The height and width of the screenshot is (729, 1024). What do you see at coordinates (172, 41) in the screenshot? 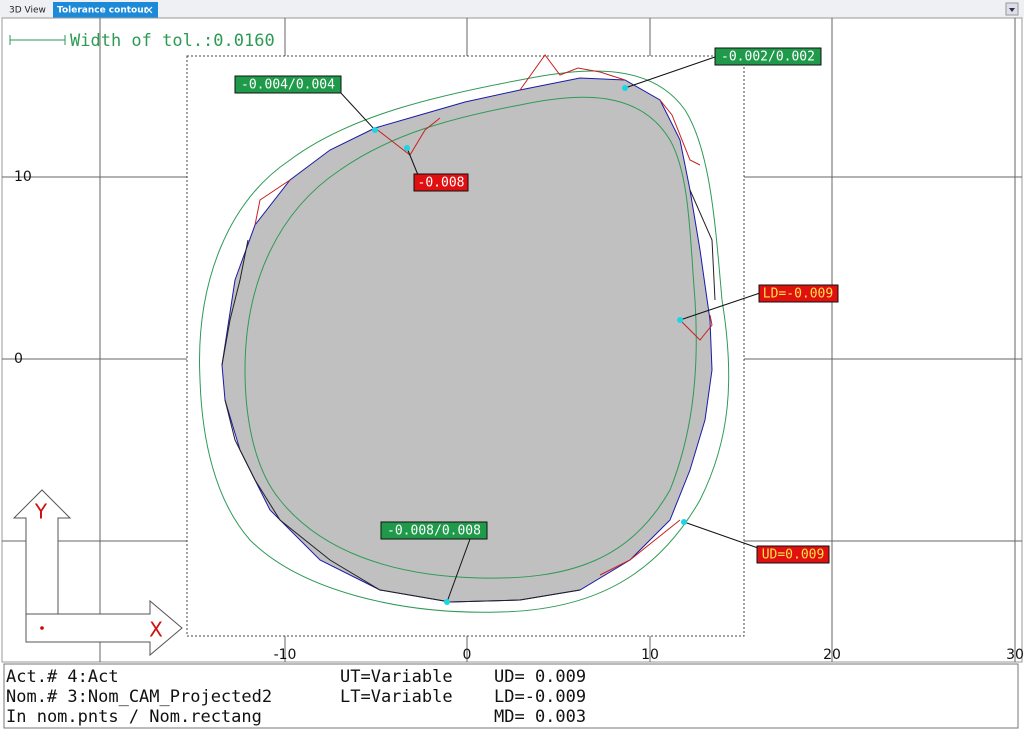
I see `tol-width-label: Width of tol.:0.0160` at bounding box center [172, 41].